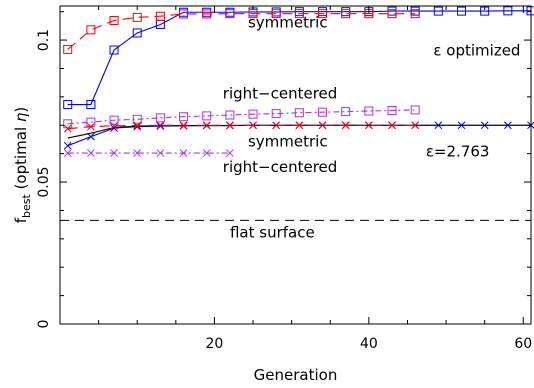 This screenshot has width=534, height=388. What do you see at coordinates (523, 344) in the screenshot?
I see `x-tick-label: 60` at bounding box center [523, 344].